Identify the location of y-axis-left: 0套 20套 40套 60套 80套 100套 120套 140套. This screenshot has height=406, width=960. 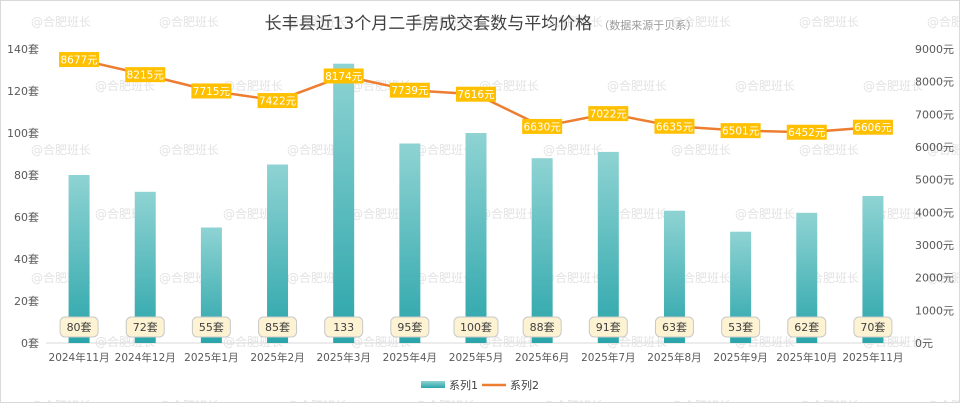
(23, 196).